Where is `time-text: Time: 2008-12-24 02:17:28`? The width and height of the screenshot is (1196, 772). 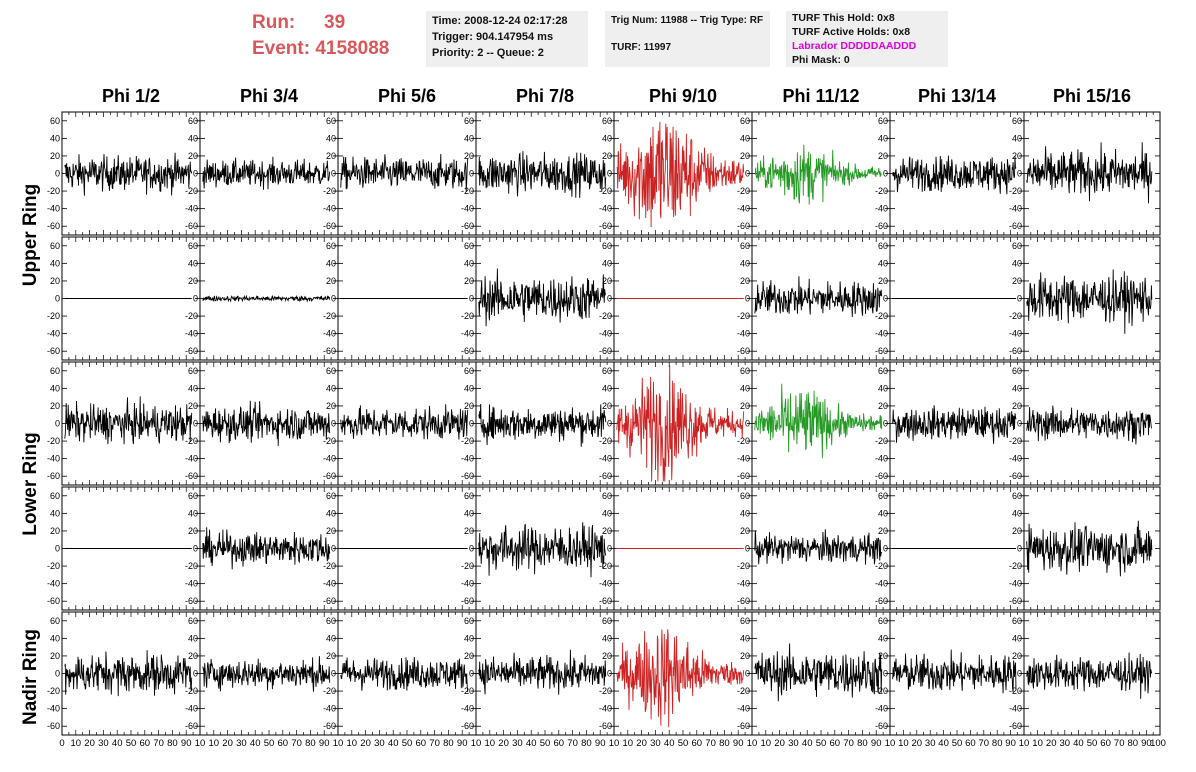 time-text: Time: 2008-12-24 02:17:28 is located at coordinates (500, 21).